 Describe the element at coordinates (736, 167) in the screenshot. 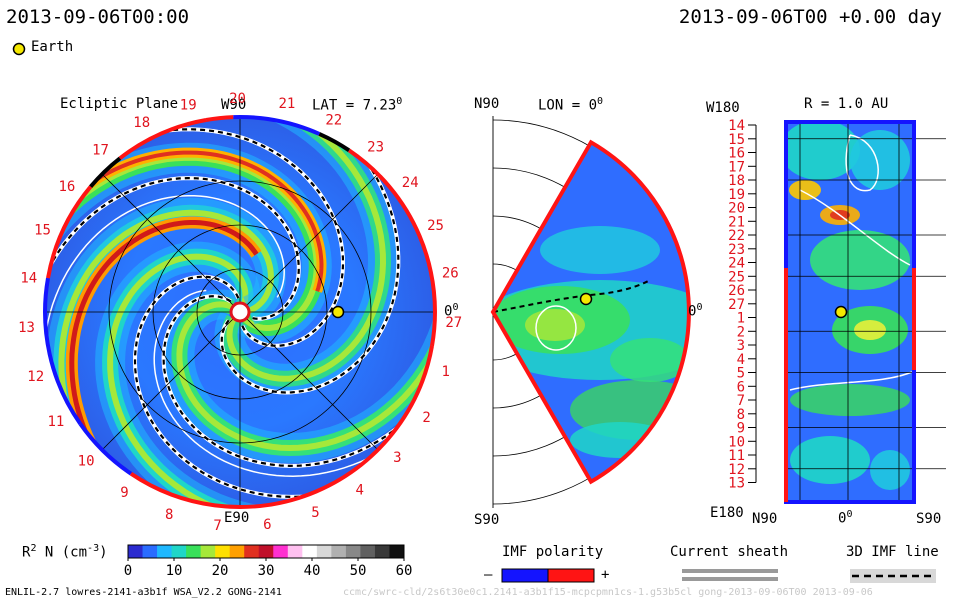

I see `synoptic-carrington-label-17: 17` at that location.